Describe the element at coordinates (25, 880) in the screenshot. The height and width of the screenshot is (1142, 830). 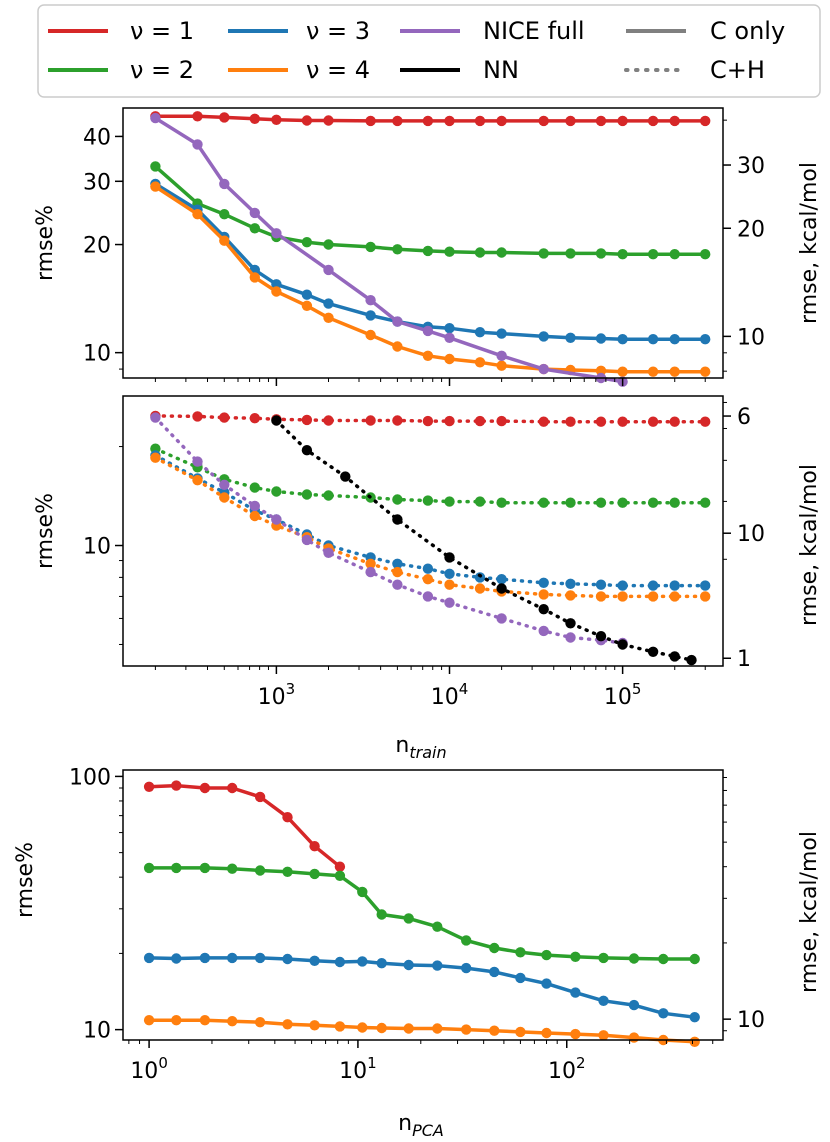
I see `bottom-panel-ylabel: rmse%` at that location.